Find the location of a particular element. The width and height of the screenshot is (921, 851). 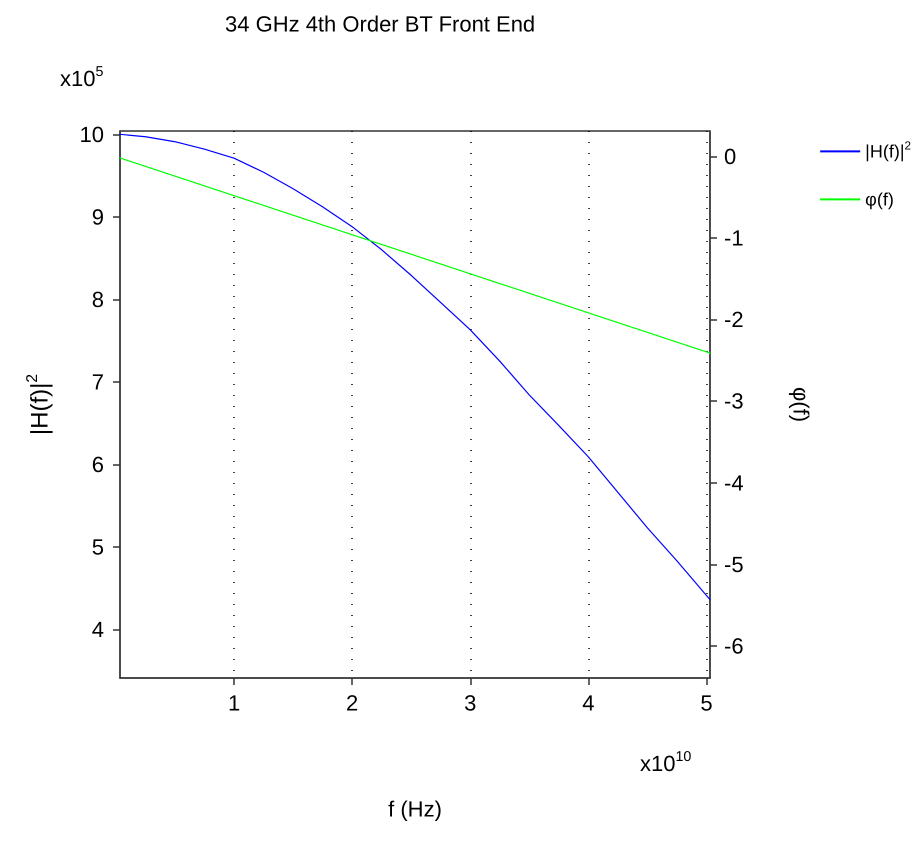

y2-tick-label: 0 is located at coordinates (730, 156).